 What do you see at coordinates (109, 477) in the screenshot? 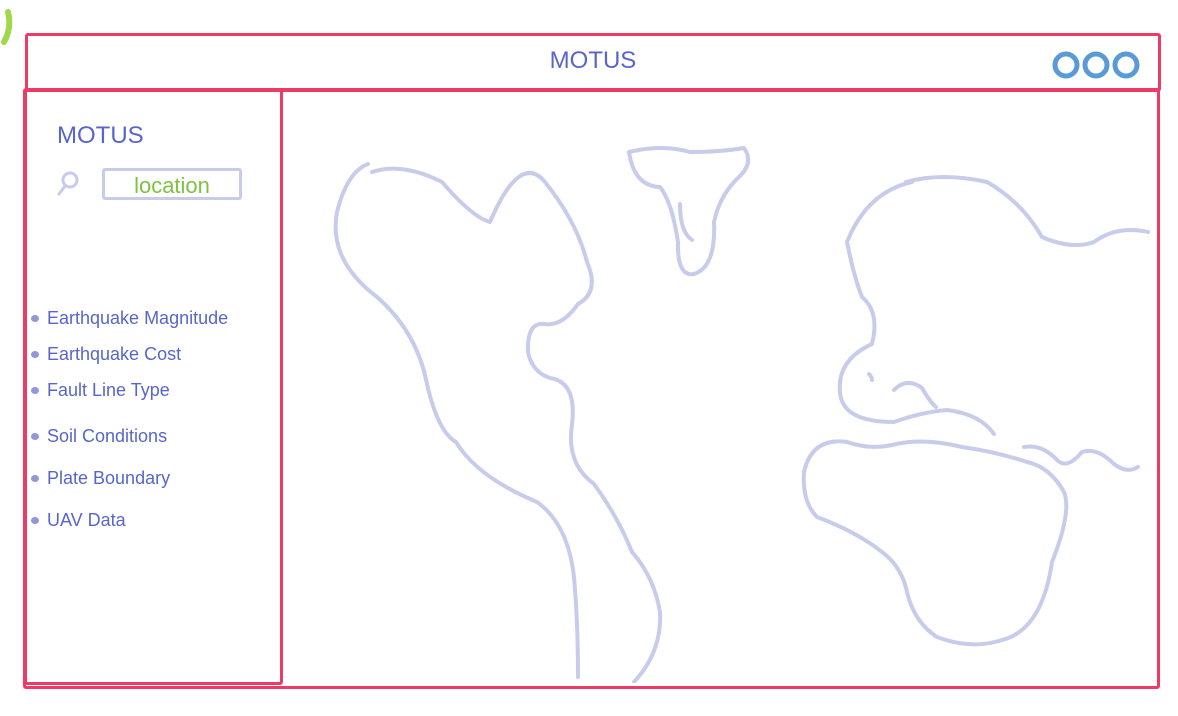
I see `layer-label: Plate Boundary` at bounding box center [109, 477].